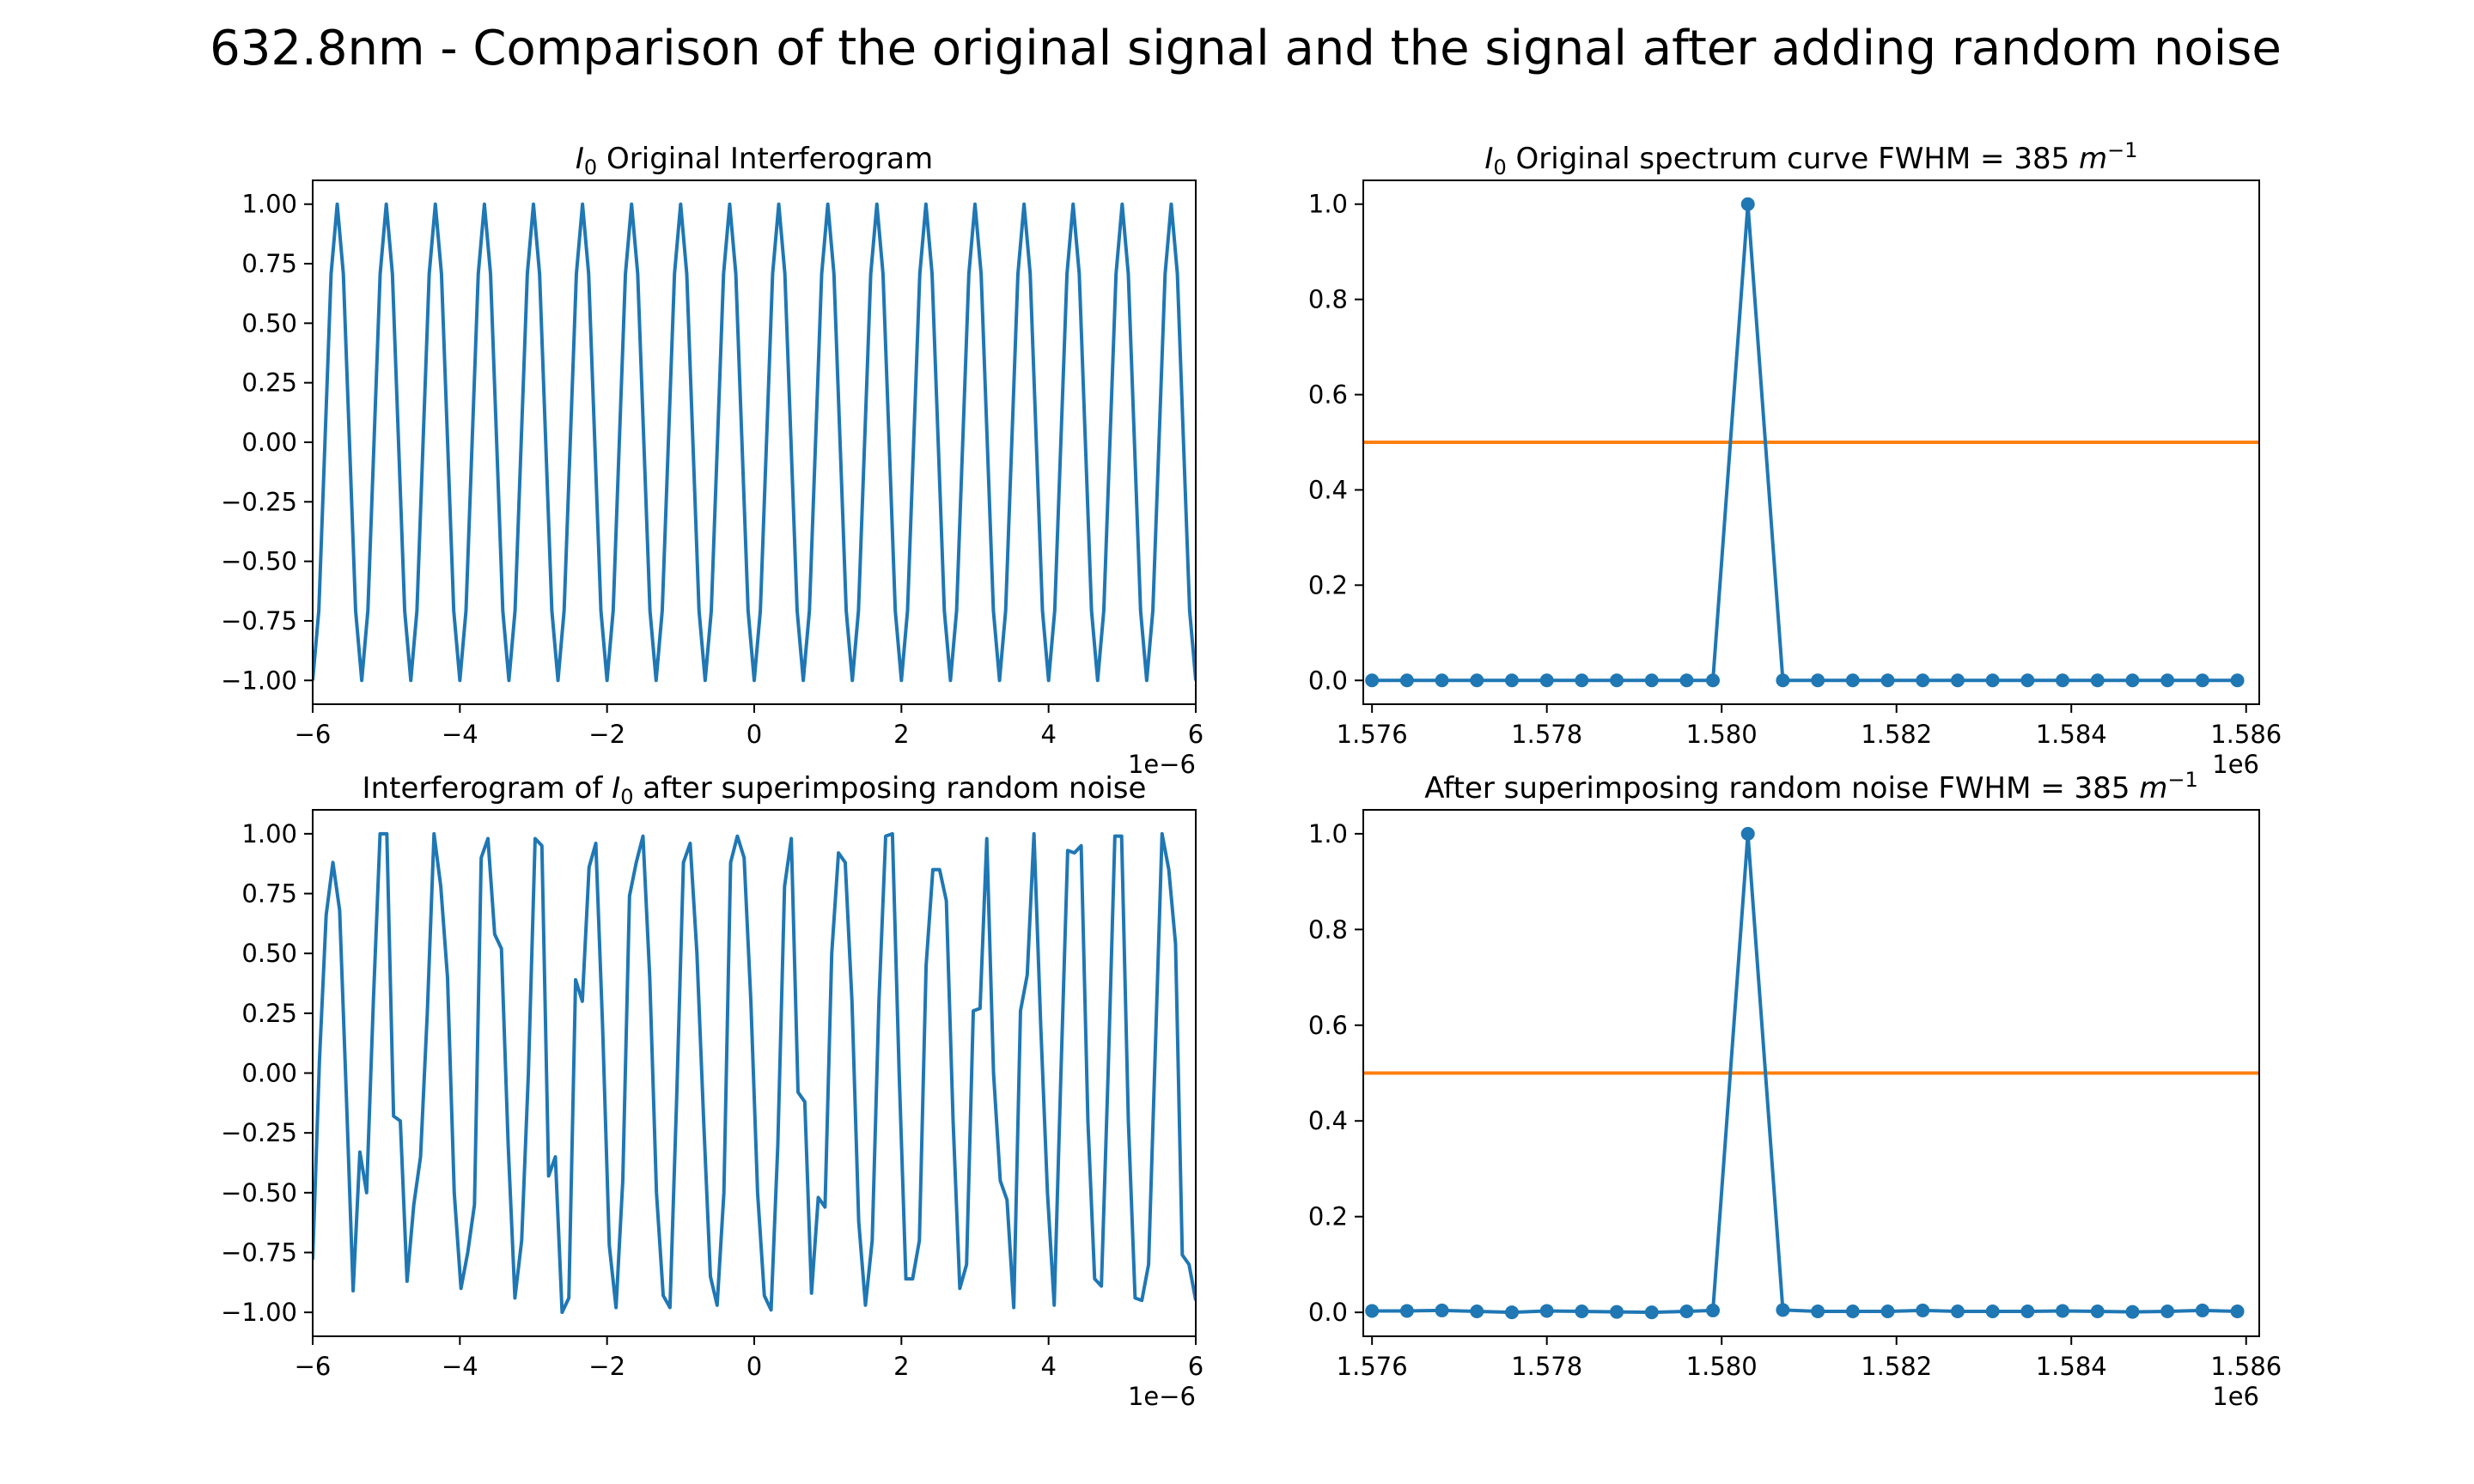  Describe the element at coordinates (259, 1253) in the screenshot. I see `y-tick-label: −0.75` at that location.